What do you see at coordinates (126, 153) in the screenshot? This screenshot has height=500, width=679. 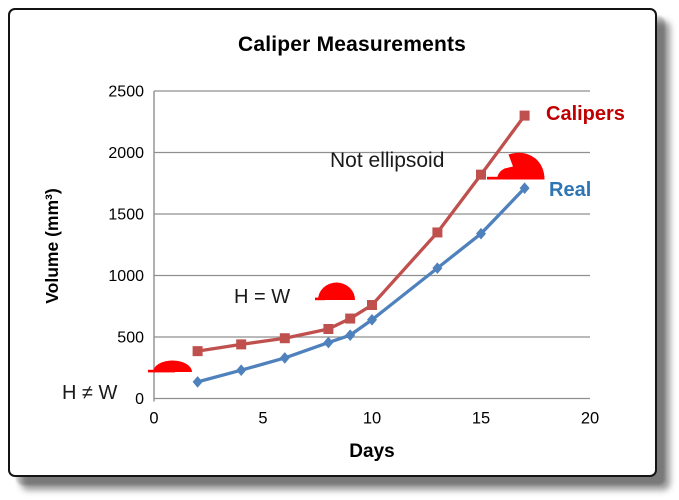 I see `y-tick-label: 2000` at bounding box center [126, 153].